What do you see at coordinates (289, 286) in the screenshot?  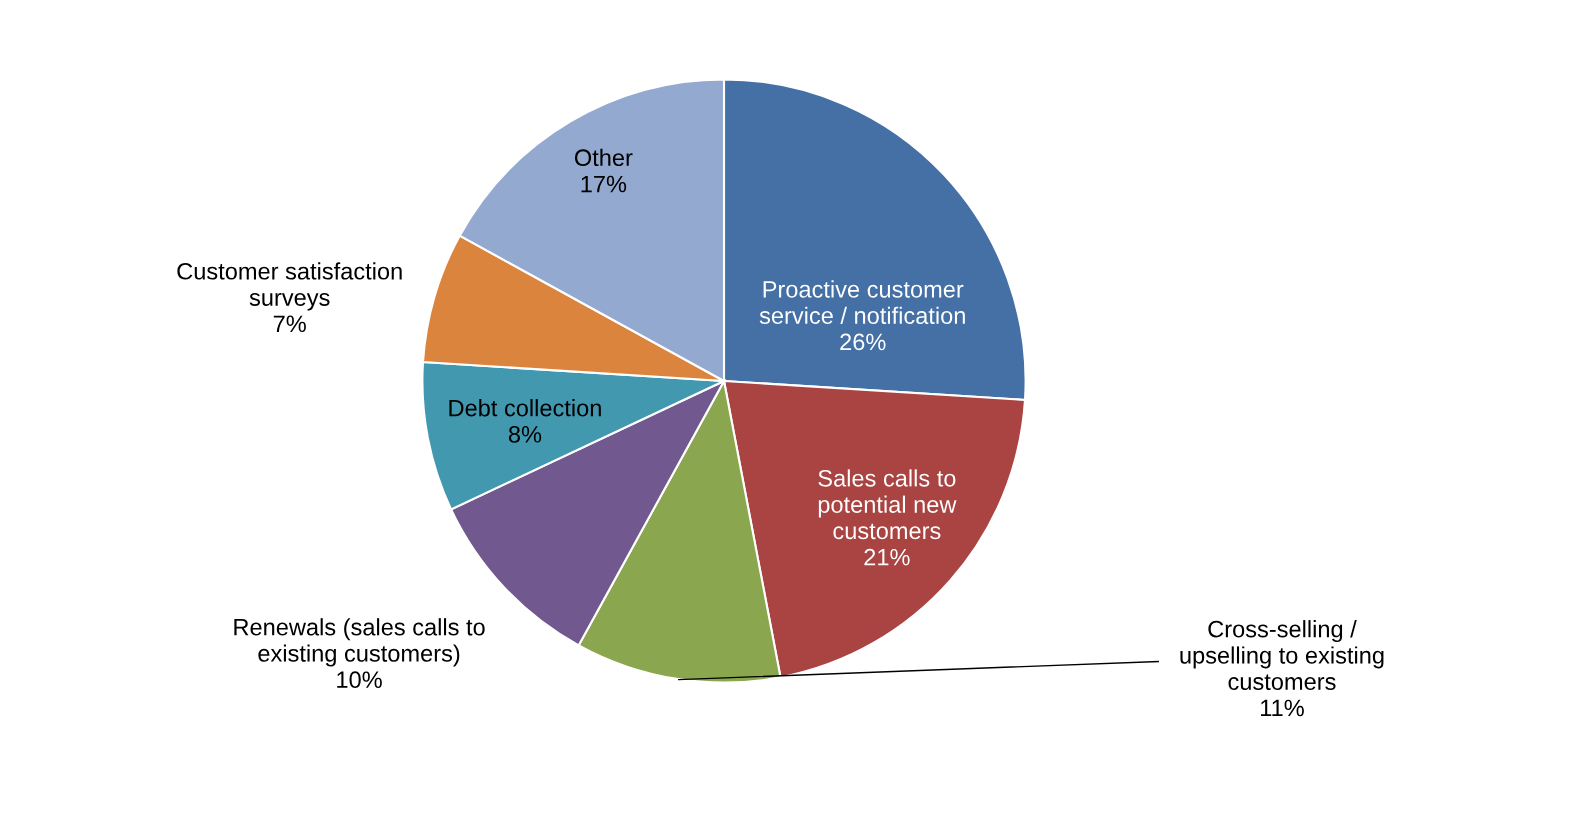 I see `slice-label: Customer satisfaction surveys` at bounding box center [289, 286].